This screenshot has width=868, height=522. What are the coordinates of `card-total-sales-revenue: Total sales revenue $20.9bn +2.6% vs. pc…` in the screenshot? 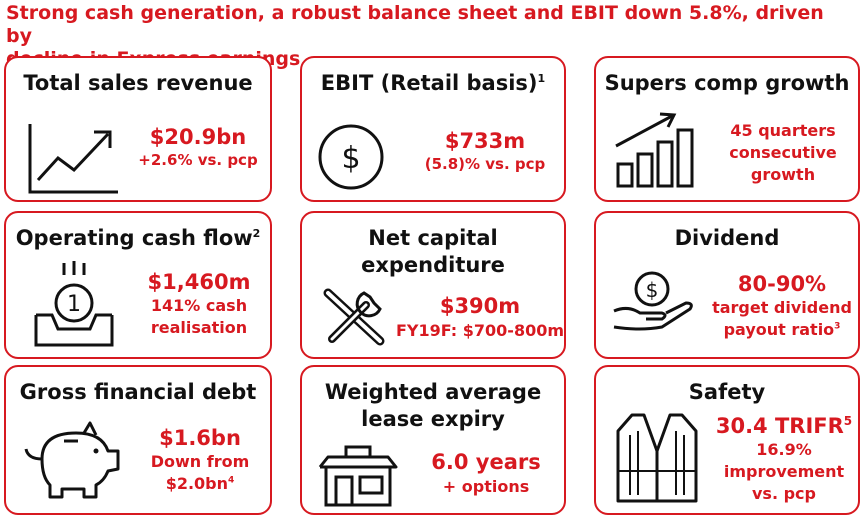 It's located at (138, 129).